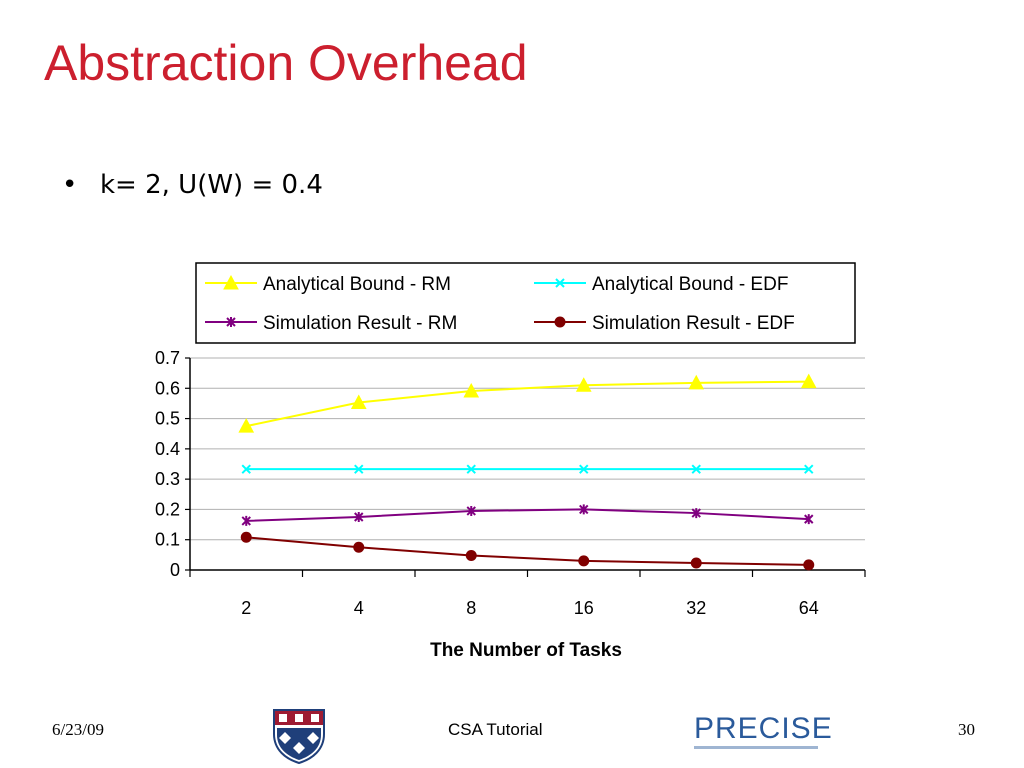 The width and height of the screenshot is (1024, 768). Describe the element at coordinates (246, 608) in the screenshot. I see `x-tick-label-0: 2` at that location.